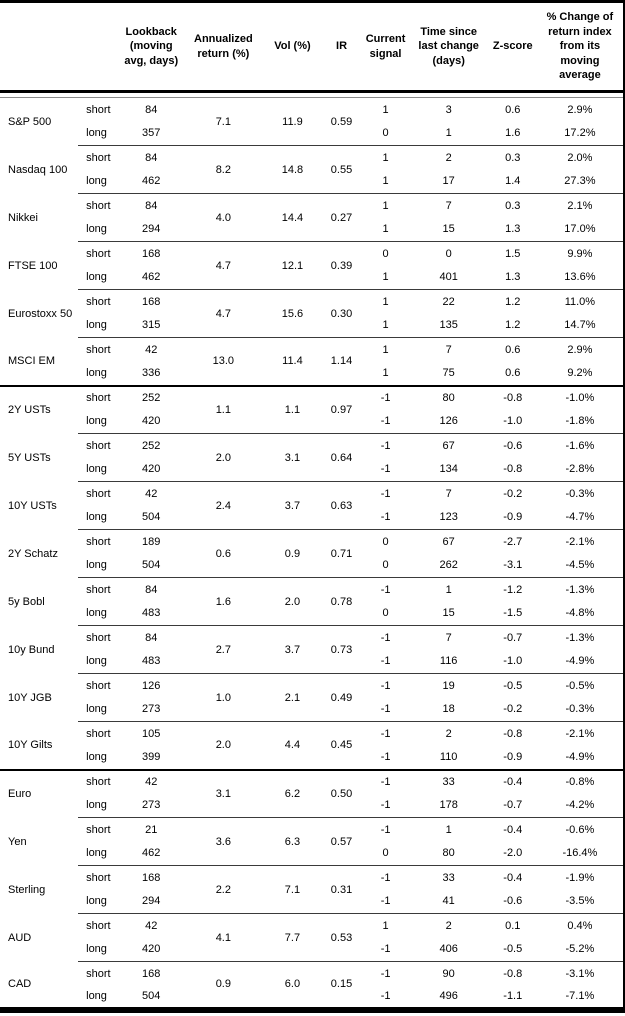 Image resolution: width=625 pixels, height=1016 pixels. Describe the element at coordinates (151, 709) in the screenshot. I see `lookback-value-long: 273` at that location.